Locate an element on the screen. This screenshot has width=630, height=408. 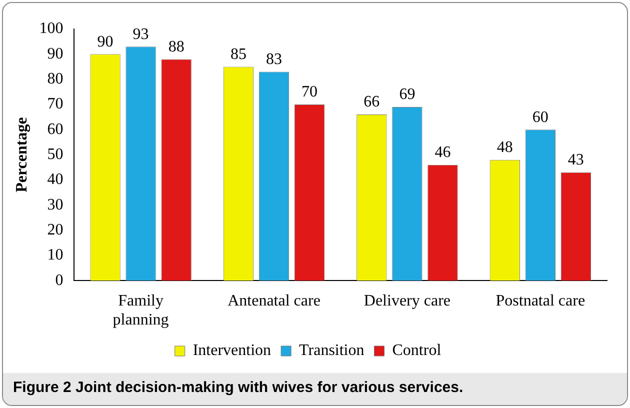
data-label: 83 is located at coordinates (274, 59).